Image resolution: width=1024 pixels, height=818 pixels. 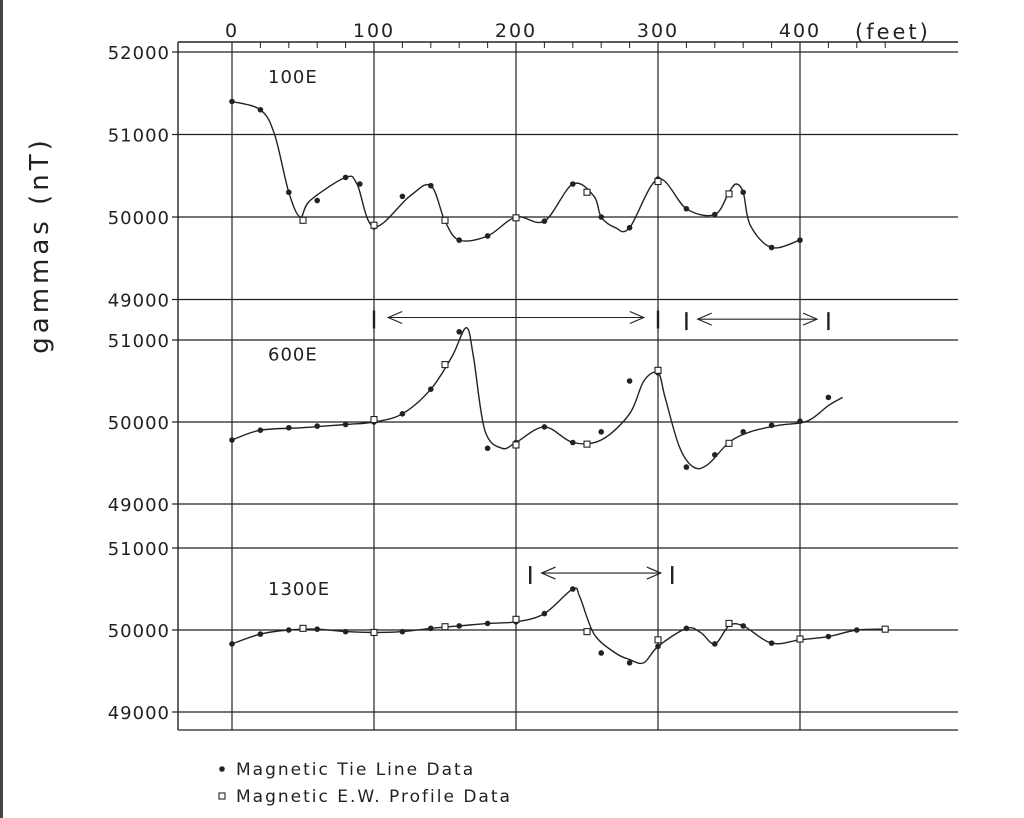 What do you see at coordinates (299, 589) in the screenshot?
I see `panel-label: 1300E` at bounding box center [299, 589].